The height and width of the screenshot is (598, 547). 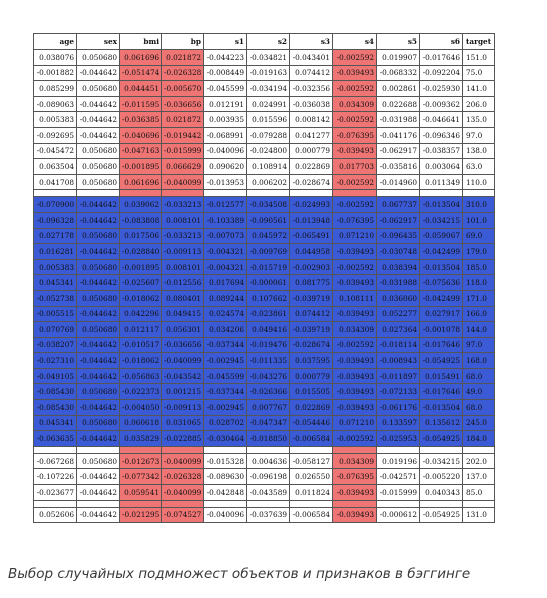 What do you see at coordinates (398, 151) in the screenshot?
I see `table-cell-s5: -0.062917` at bounding box center [398, 151].